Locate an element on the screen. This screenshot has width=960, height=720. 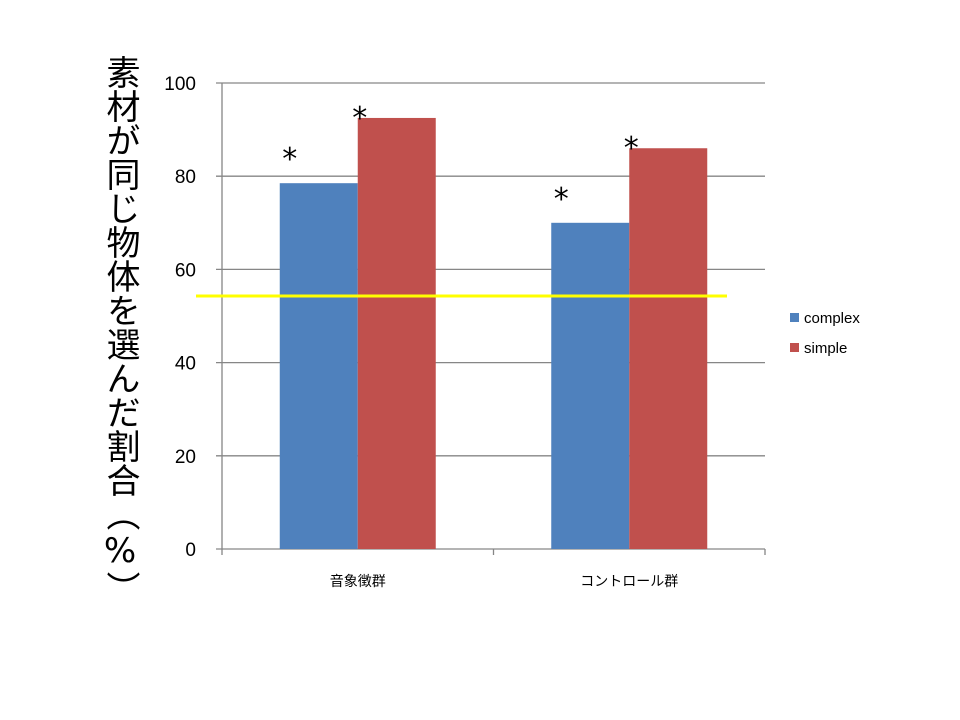
y-tick-label: 20 is located at coordinates (185, 457).